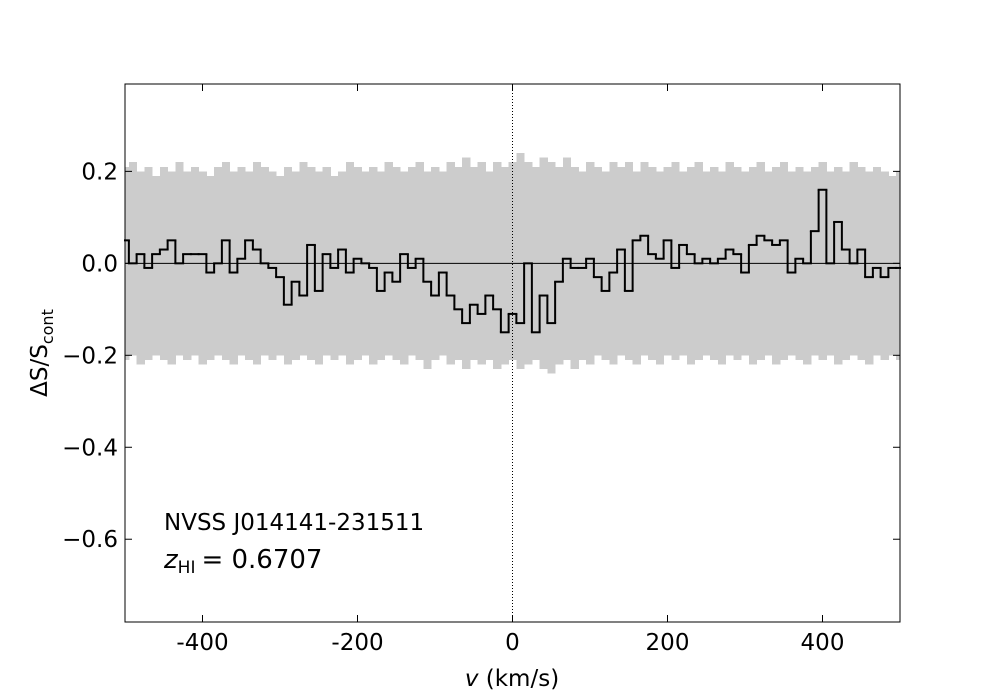 Image resolution: width=1000 pixels, height=700 pixels. I want to click on z-value: = 0.6707, so click(261, 560).